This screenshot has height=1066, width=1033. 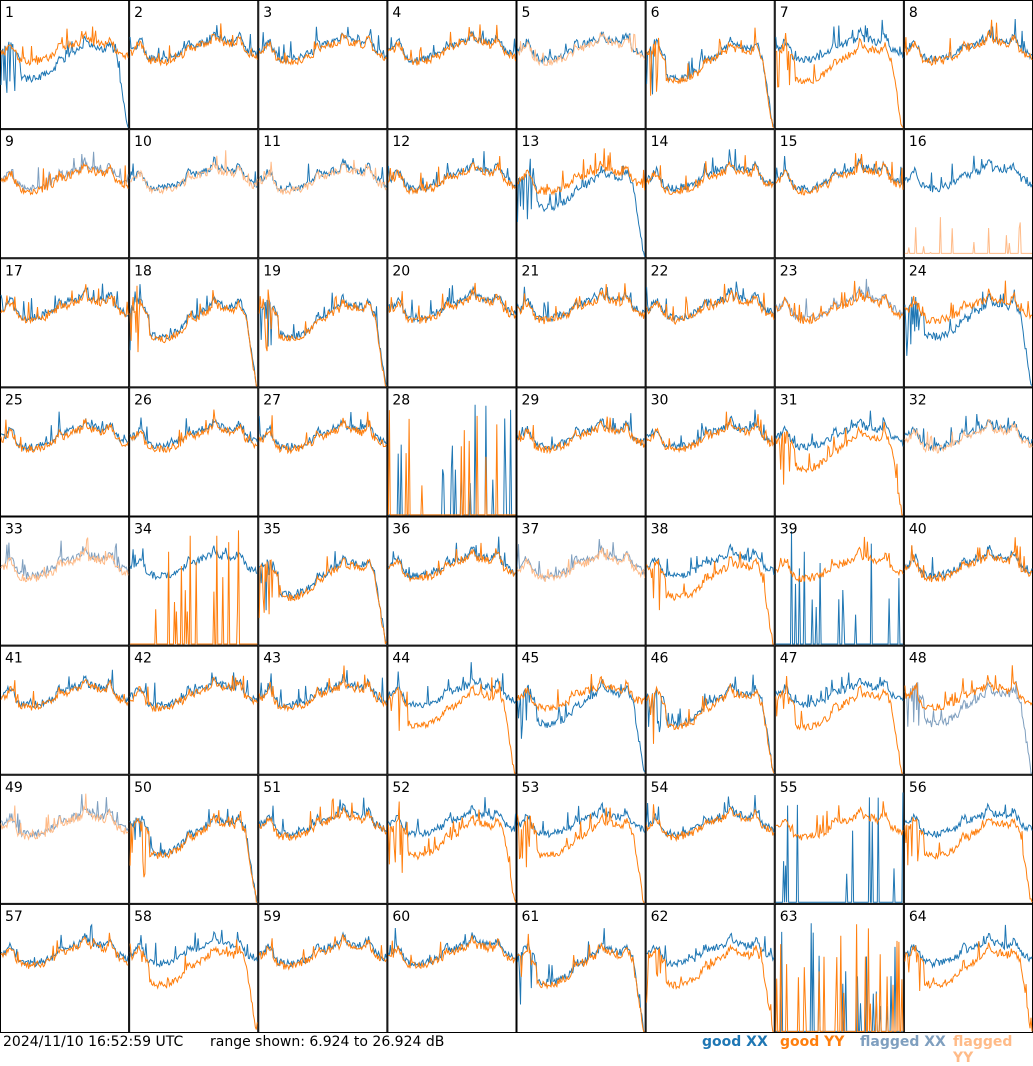 What do you see at coordinates (839, 323) in the screenshot?
I see `panel-23: 23` at bounding box center [839, 323].